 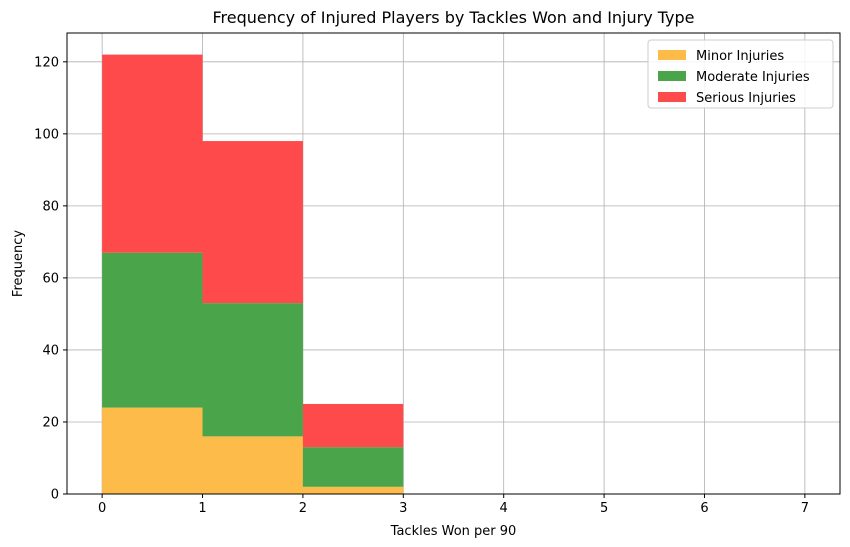 I want to click on legend-label: Minor Injuries, so click(x=740, y=56).